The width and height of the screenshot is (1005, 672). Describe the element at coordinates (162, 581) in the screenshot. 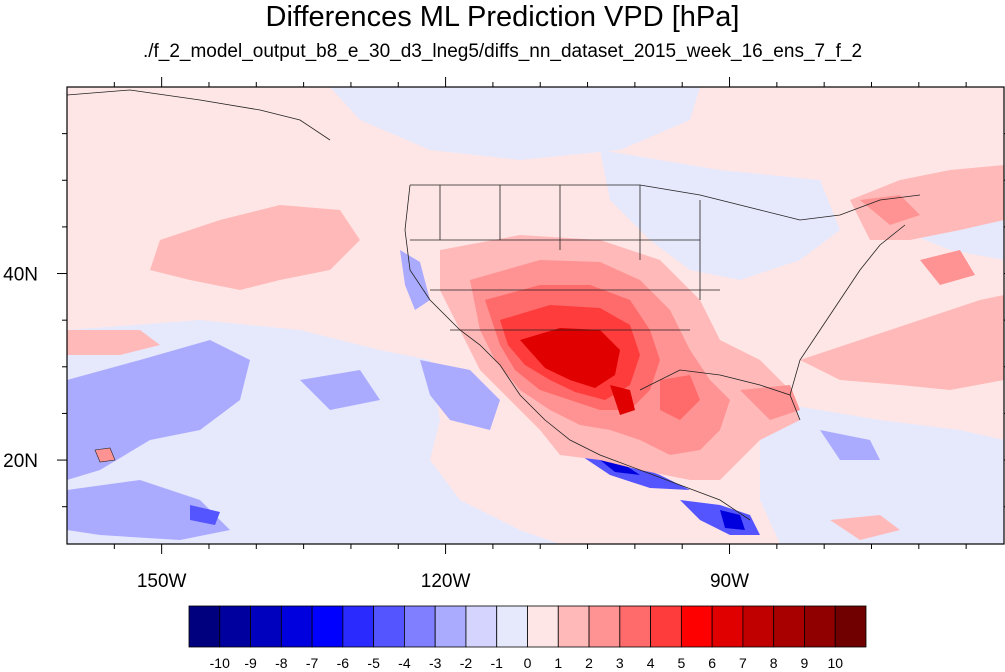

I see `lon-tick-label: 150W` at that location.